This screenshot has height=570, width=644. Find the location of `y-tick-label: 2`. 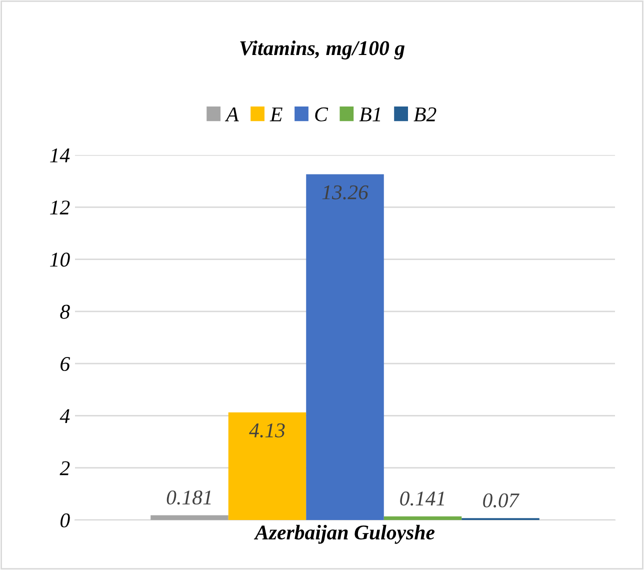

y-tick-label: 2 is located at coordinates (65, 468).